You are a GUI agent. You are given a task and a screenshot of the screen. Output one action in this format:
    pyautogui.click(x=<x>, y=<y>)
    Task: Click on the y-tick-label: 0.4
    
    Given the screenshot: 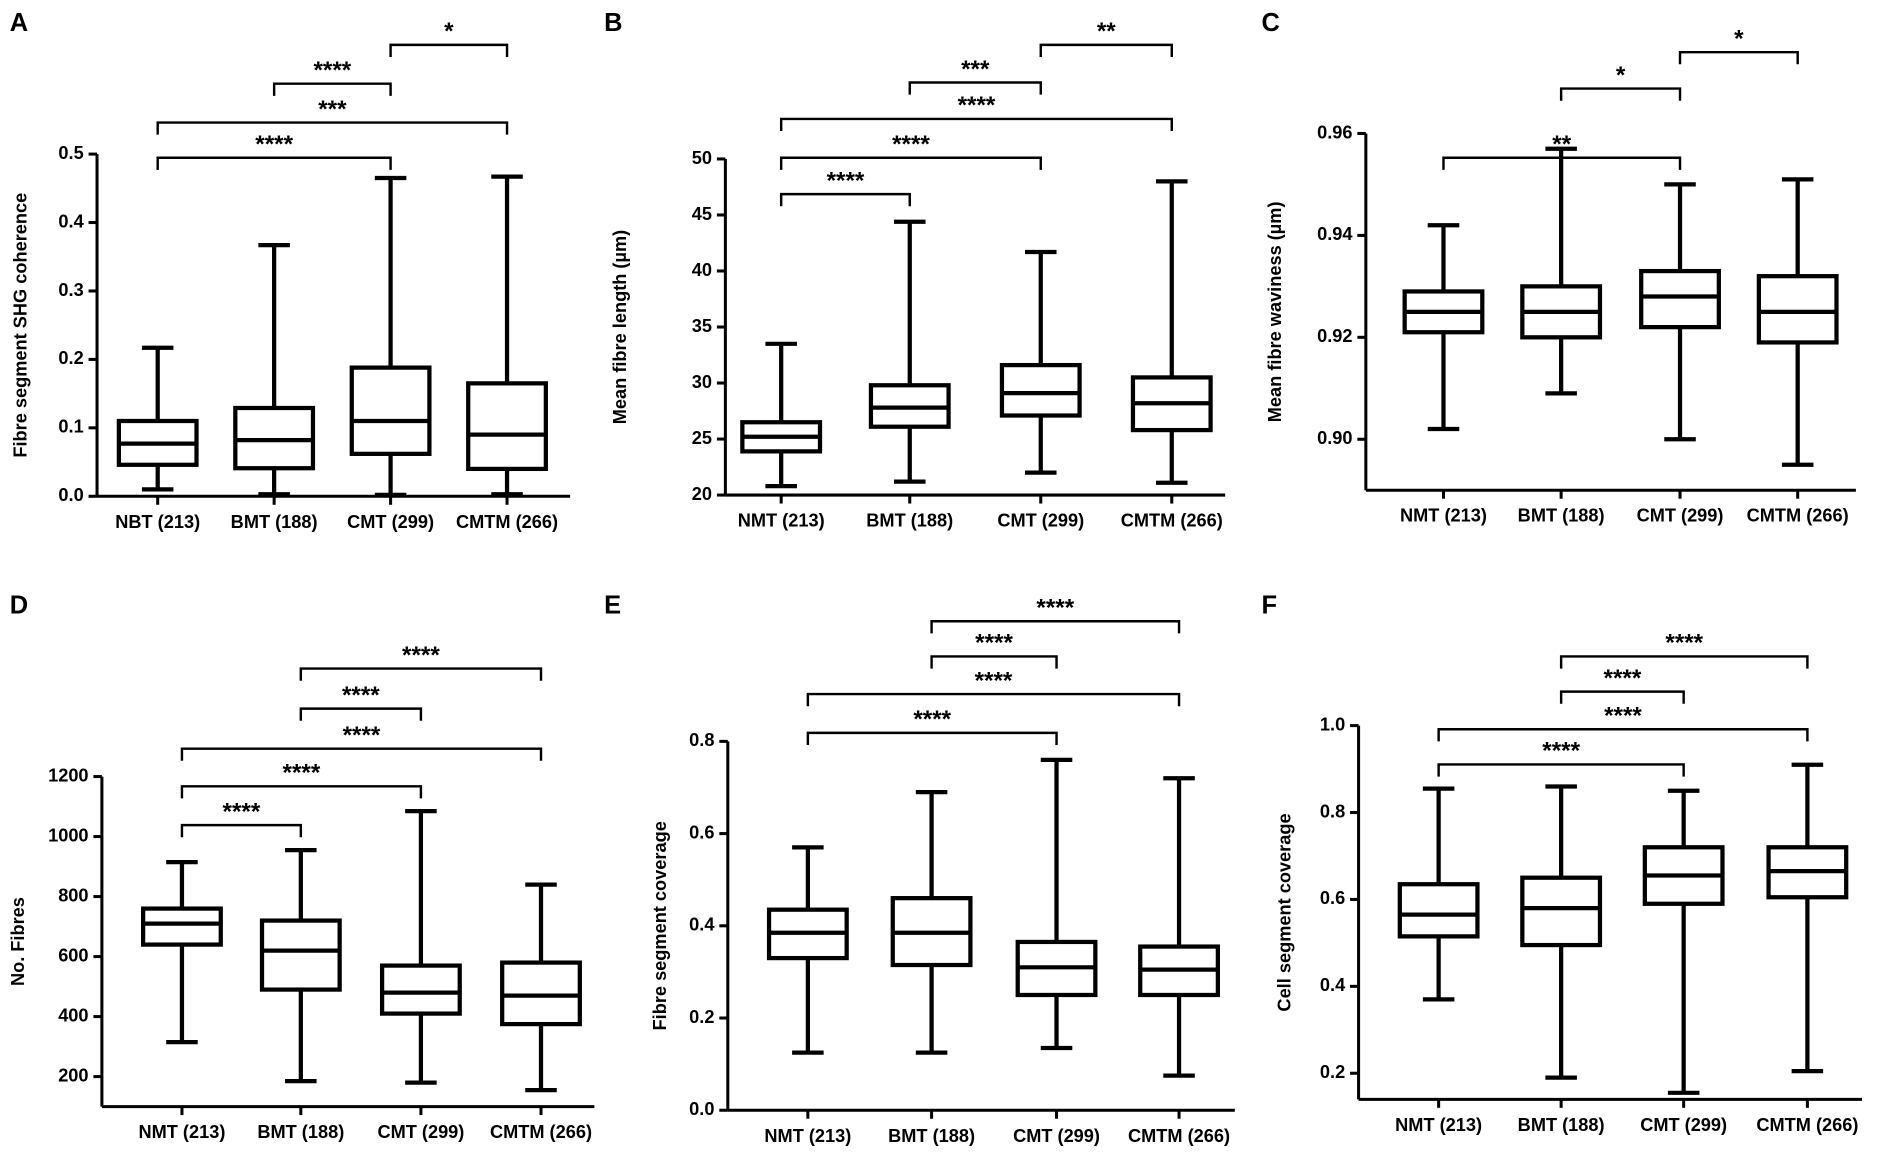 What is the action you would take?
    pyautogui.click(x=71, y=221)
    